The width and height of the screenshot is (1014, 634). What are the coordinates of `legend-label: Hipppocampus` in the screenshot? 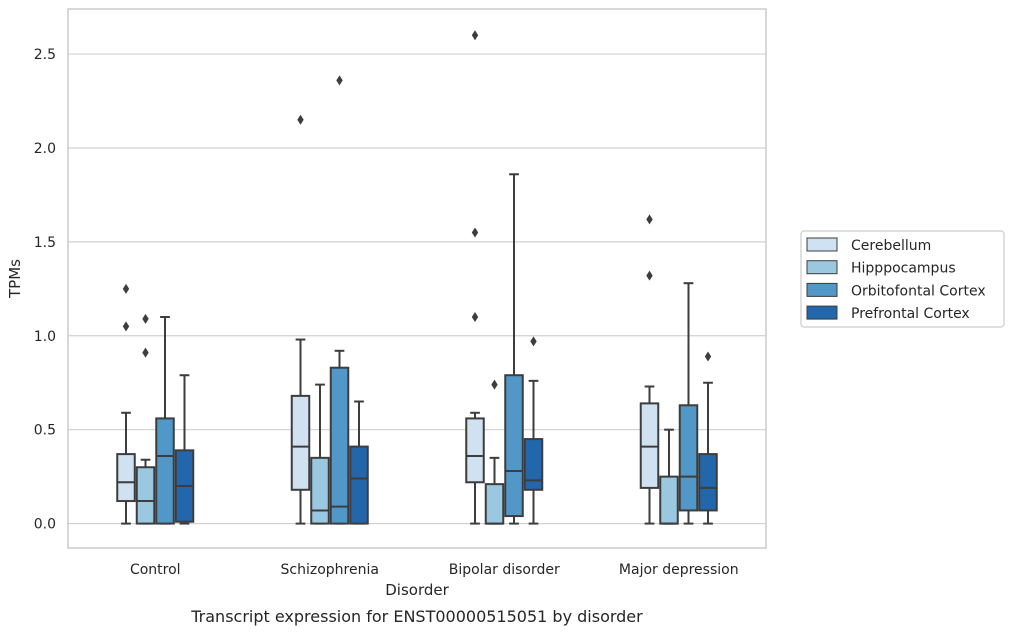 It's located at (903, 269).